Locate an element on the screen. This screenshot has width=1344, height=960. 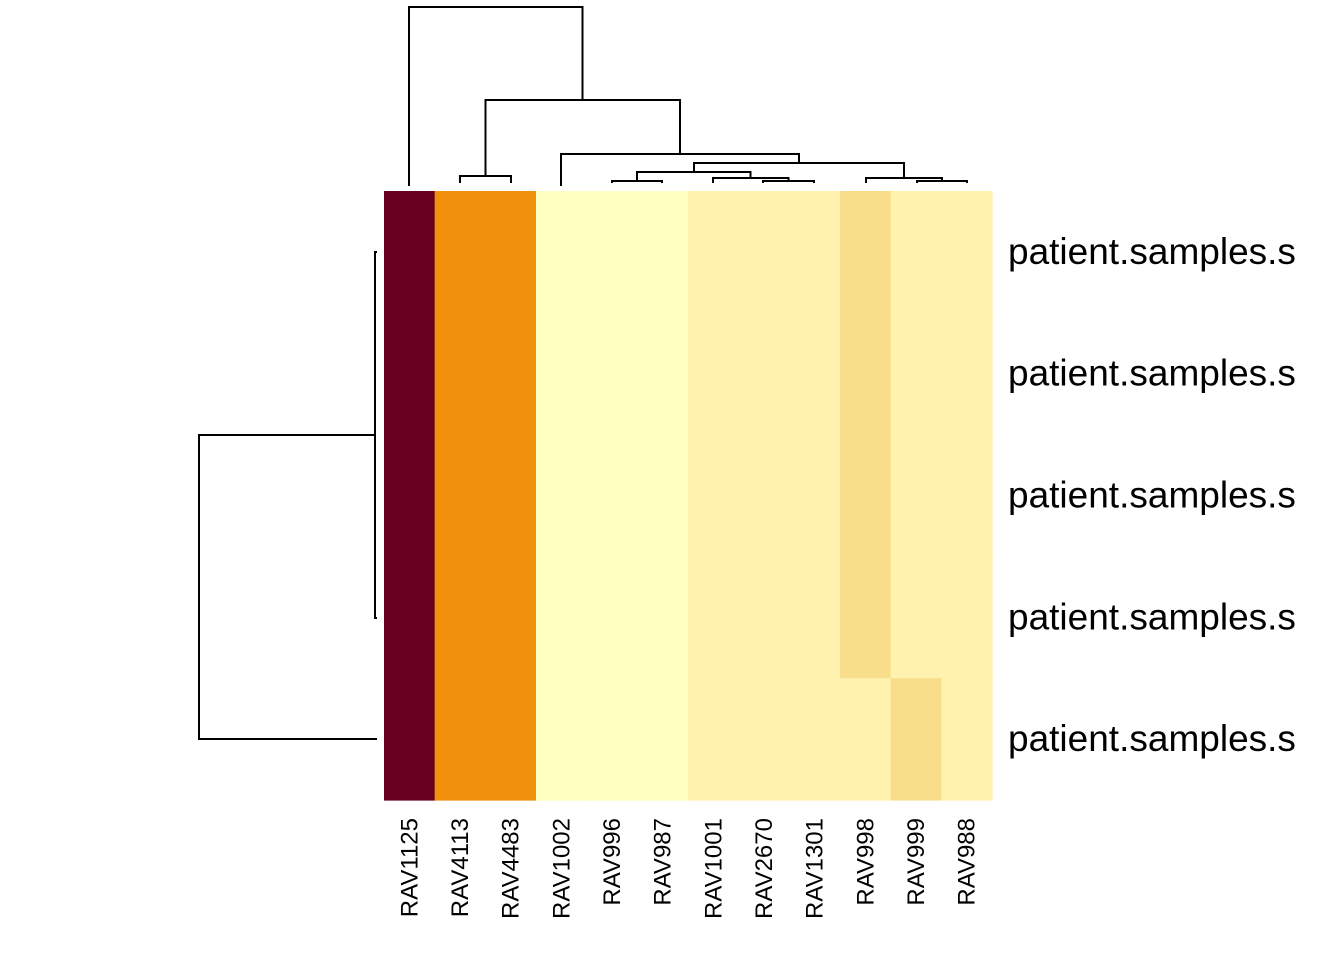
column-dendrogram is located at coordinates (688, 96).